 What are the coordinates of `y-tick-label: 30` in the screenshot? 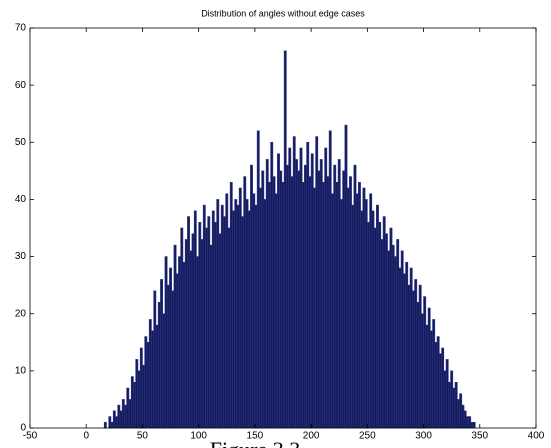 It's located at (21, 256).